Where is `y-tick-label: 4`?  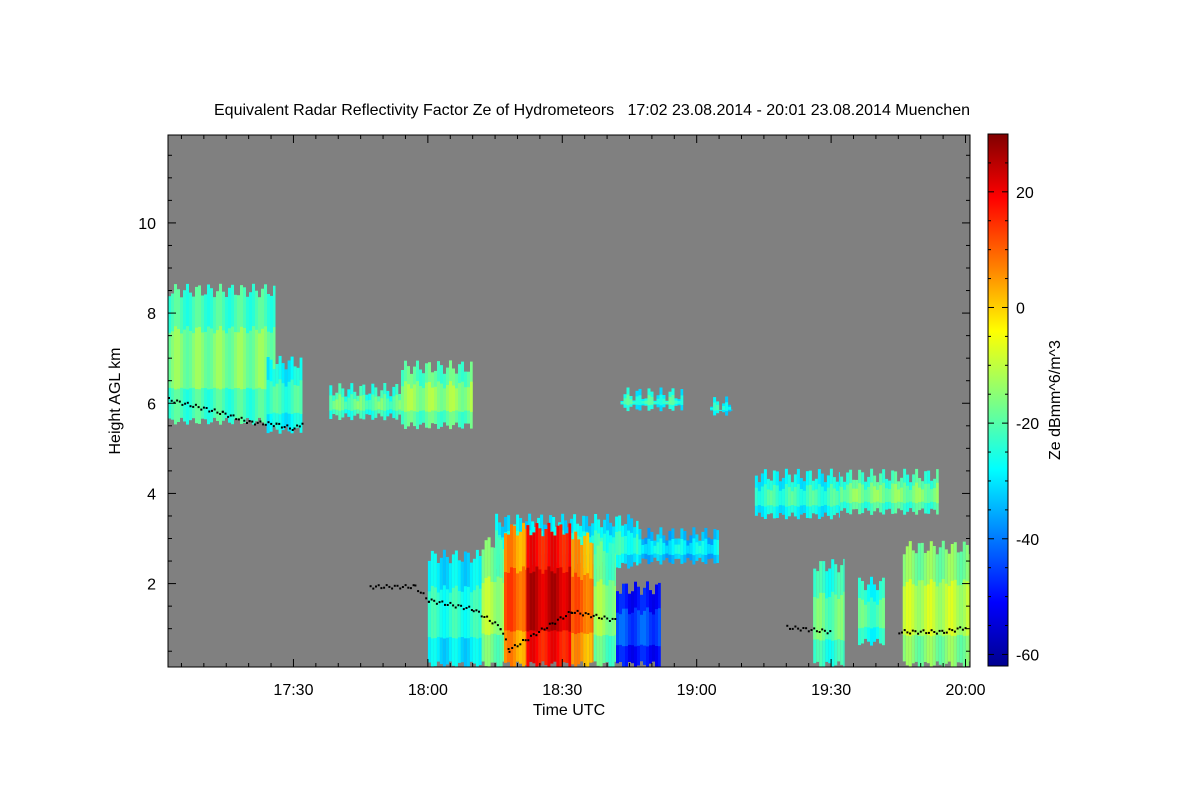
y-tick-label: 4 is located at coordinates (151, 494).